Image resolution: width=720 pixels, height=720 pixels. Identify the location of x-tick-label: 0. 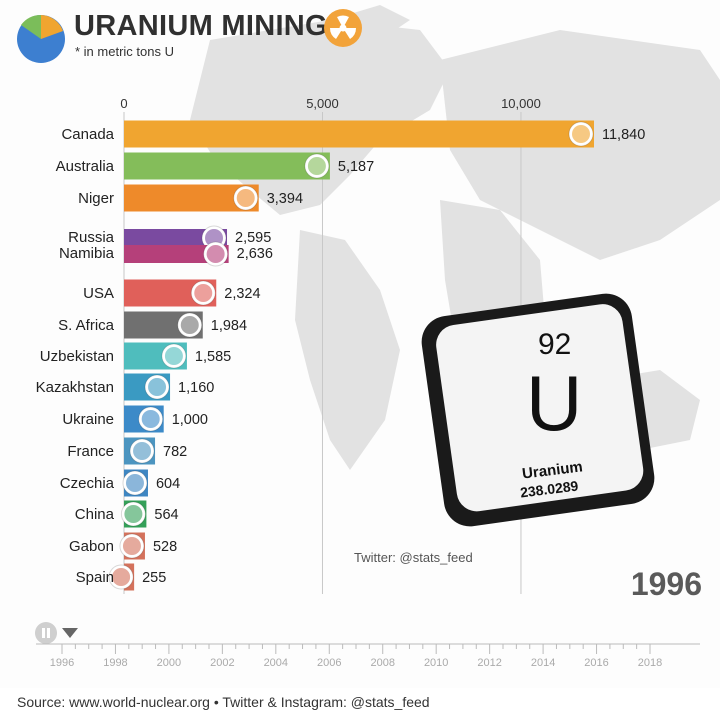
(123, 103).